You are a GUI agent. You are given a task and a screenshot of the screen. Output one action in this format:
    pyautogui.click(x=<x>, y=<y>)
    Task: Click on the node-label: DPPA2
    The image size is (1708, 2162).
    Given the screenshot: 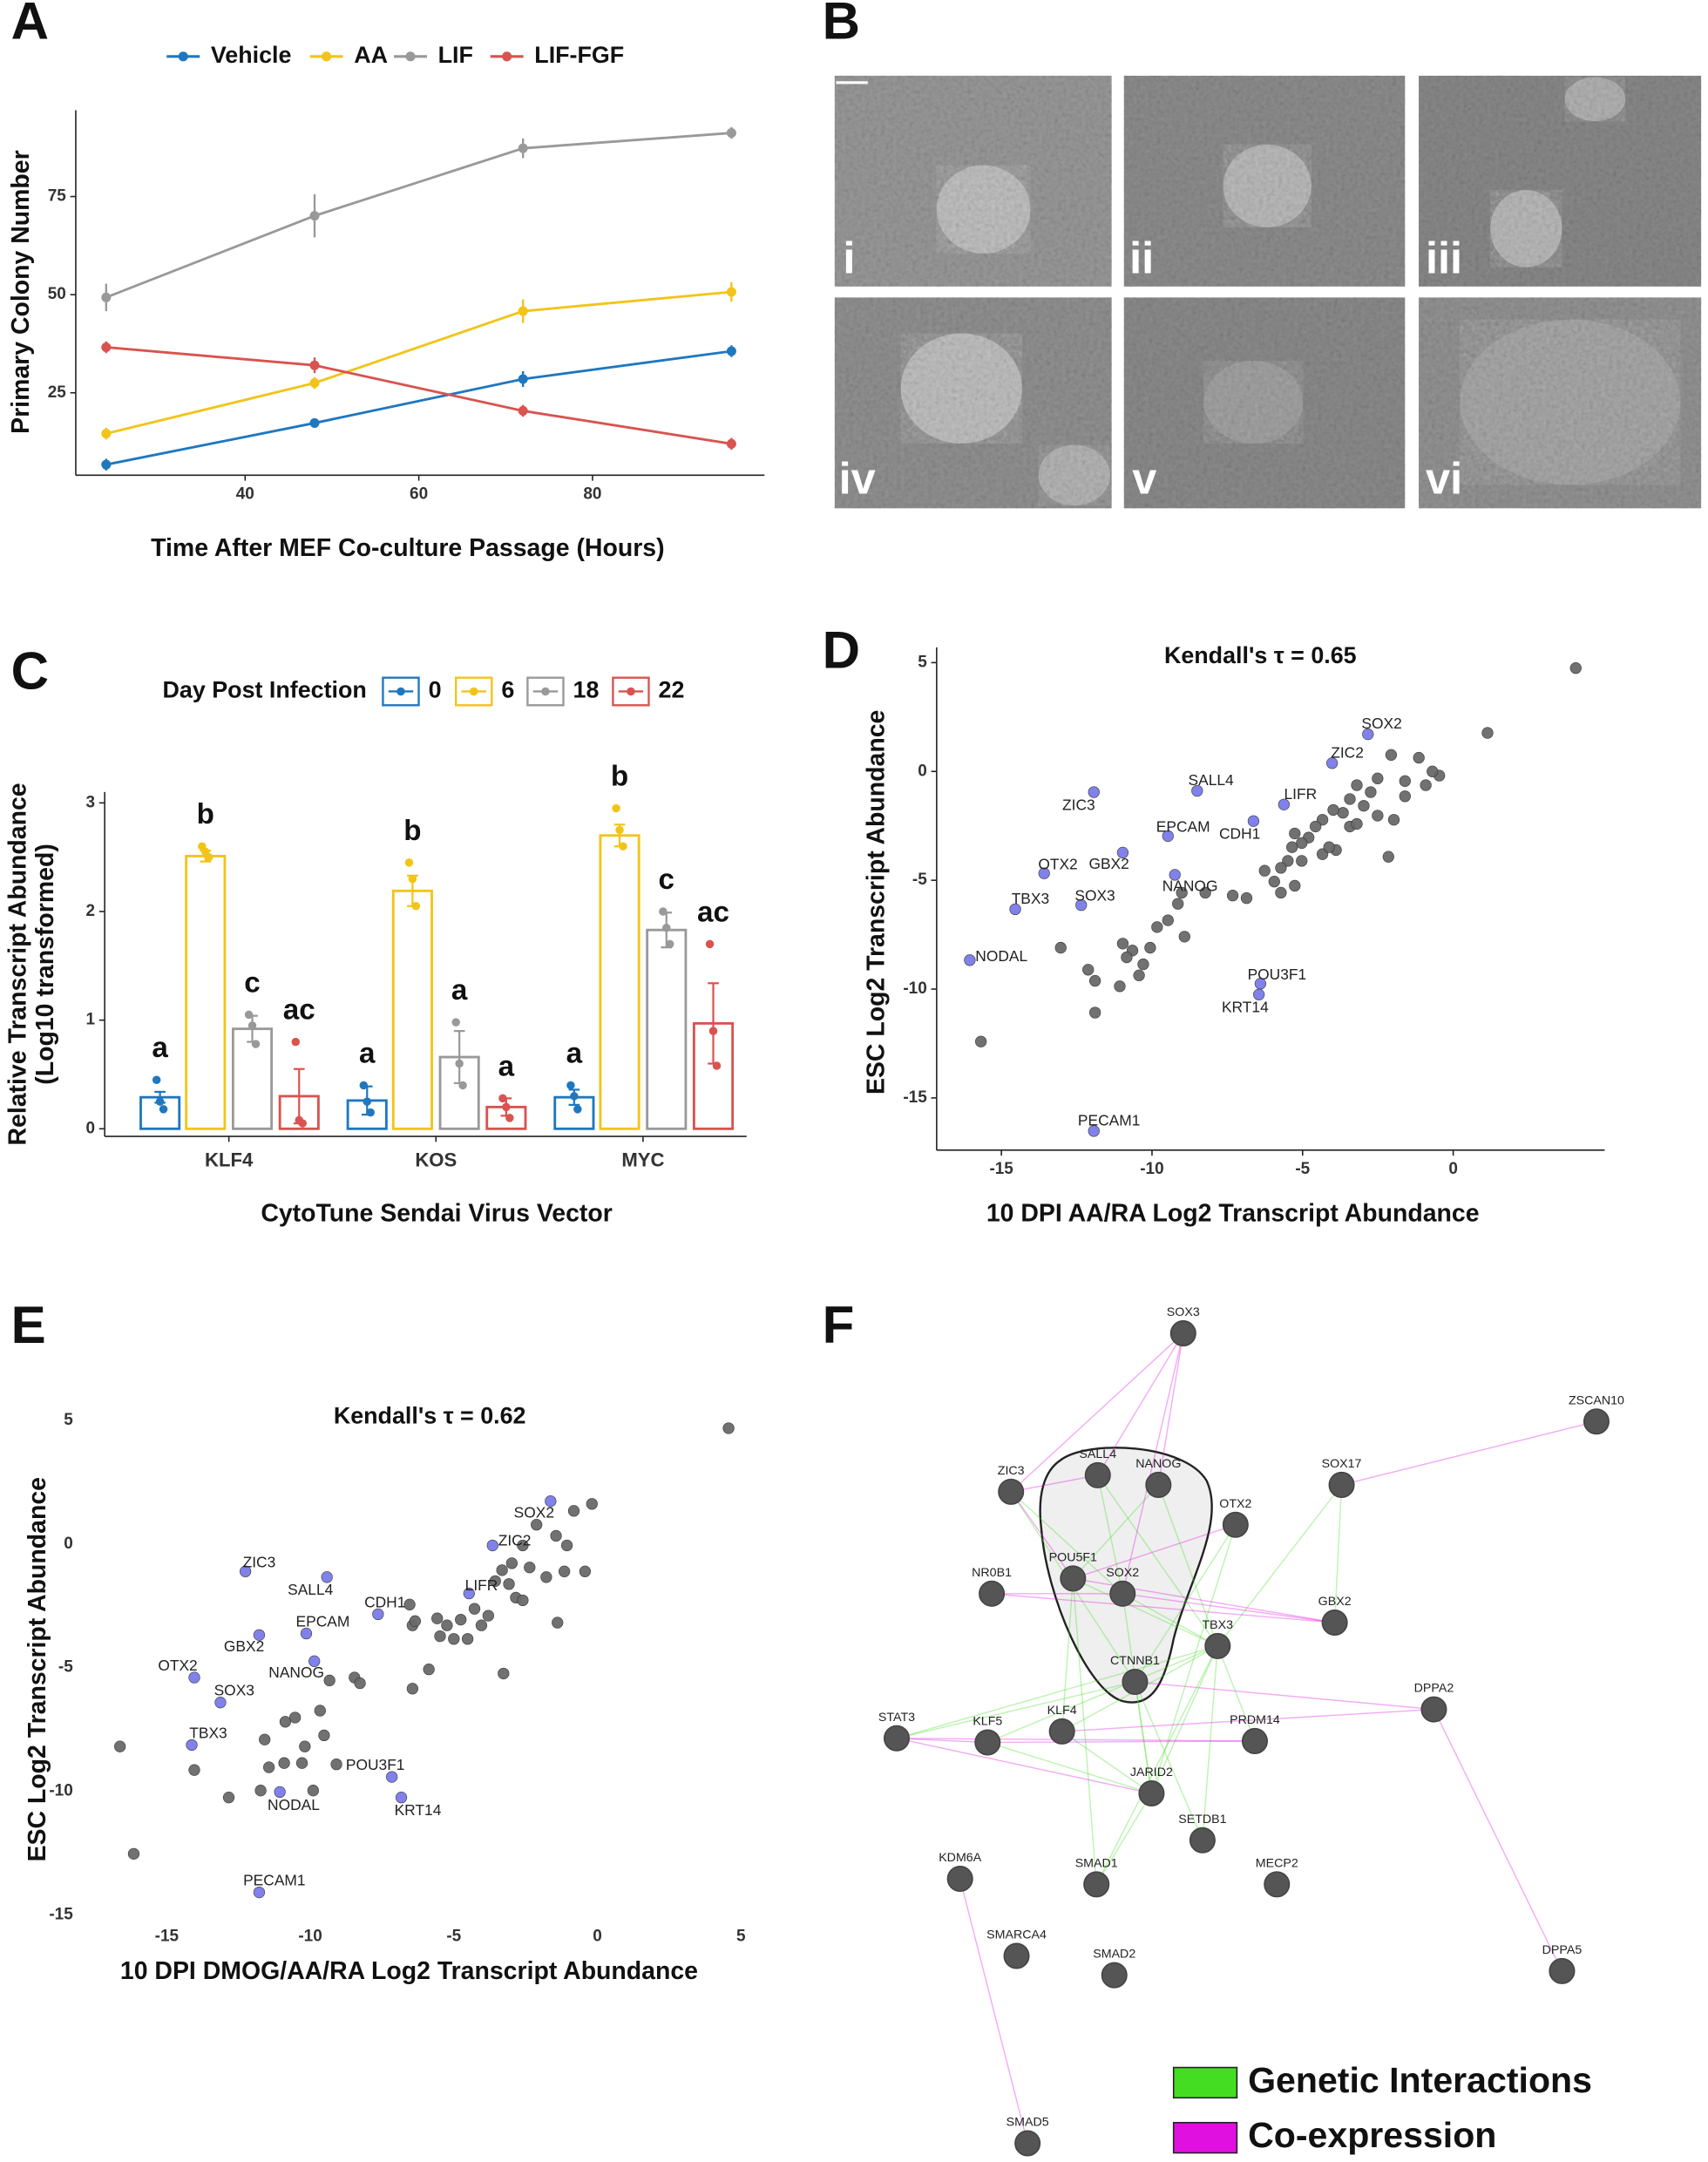 What is the action you would take?
    pyautogui.click(x=1434, y=1689)
    